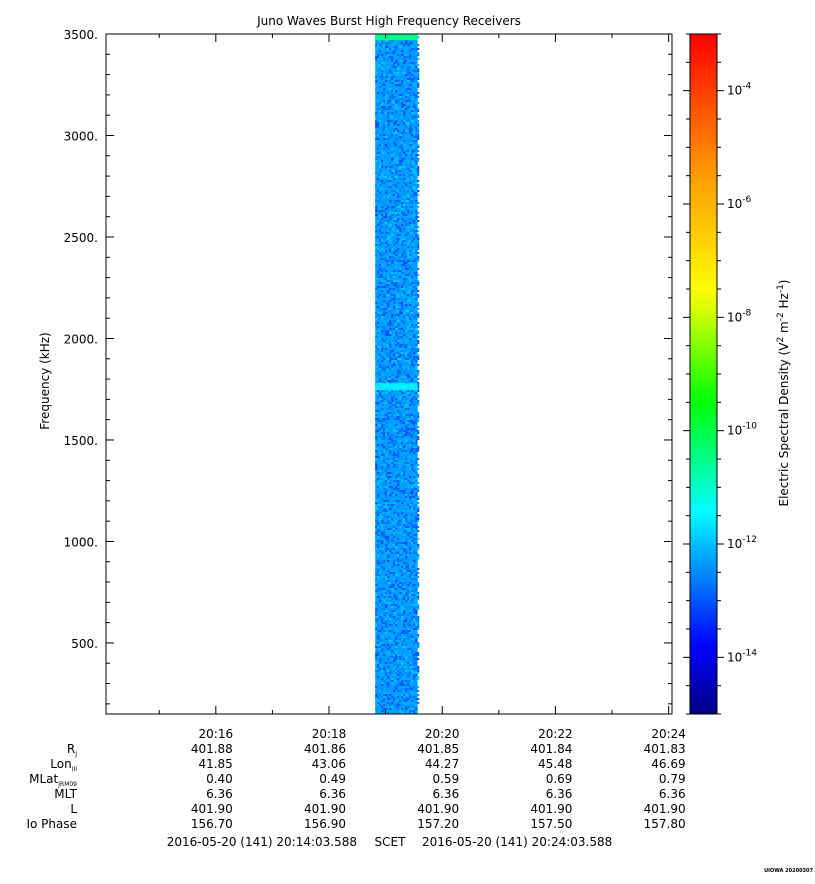 The width and height of the screenshot is (815, 884). What do you see at coordinates (668, 734) in the screenshot?
I see `x-tick-label: 20:24` at bounding box center [668, 734].